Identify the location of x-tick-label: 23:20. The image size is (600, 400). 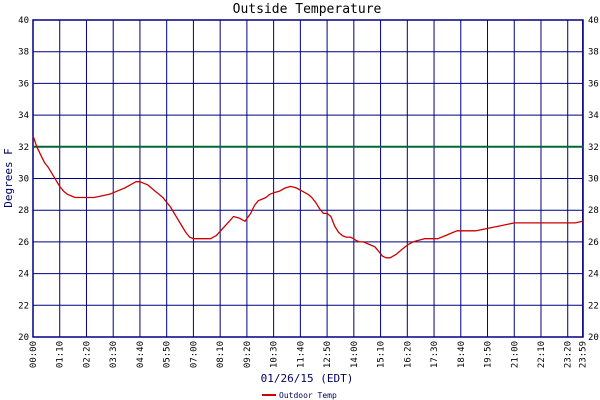
(569, 354).